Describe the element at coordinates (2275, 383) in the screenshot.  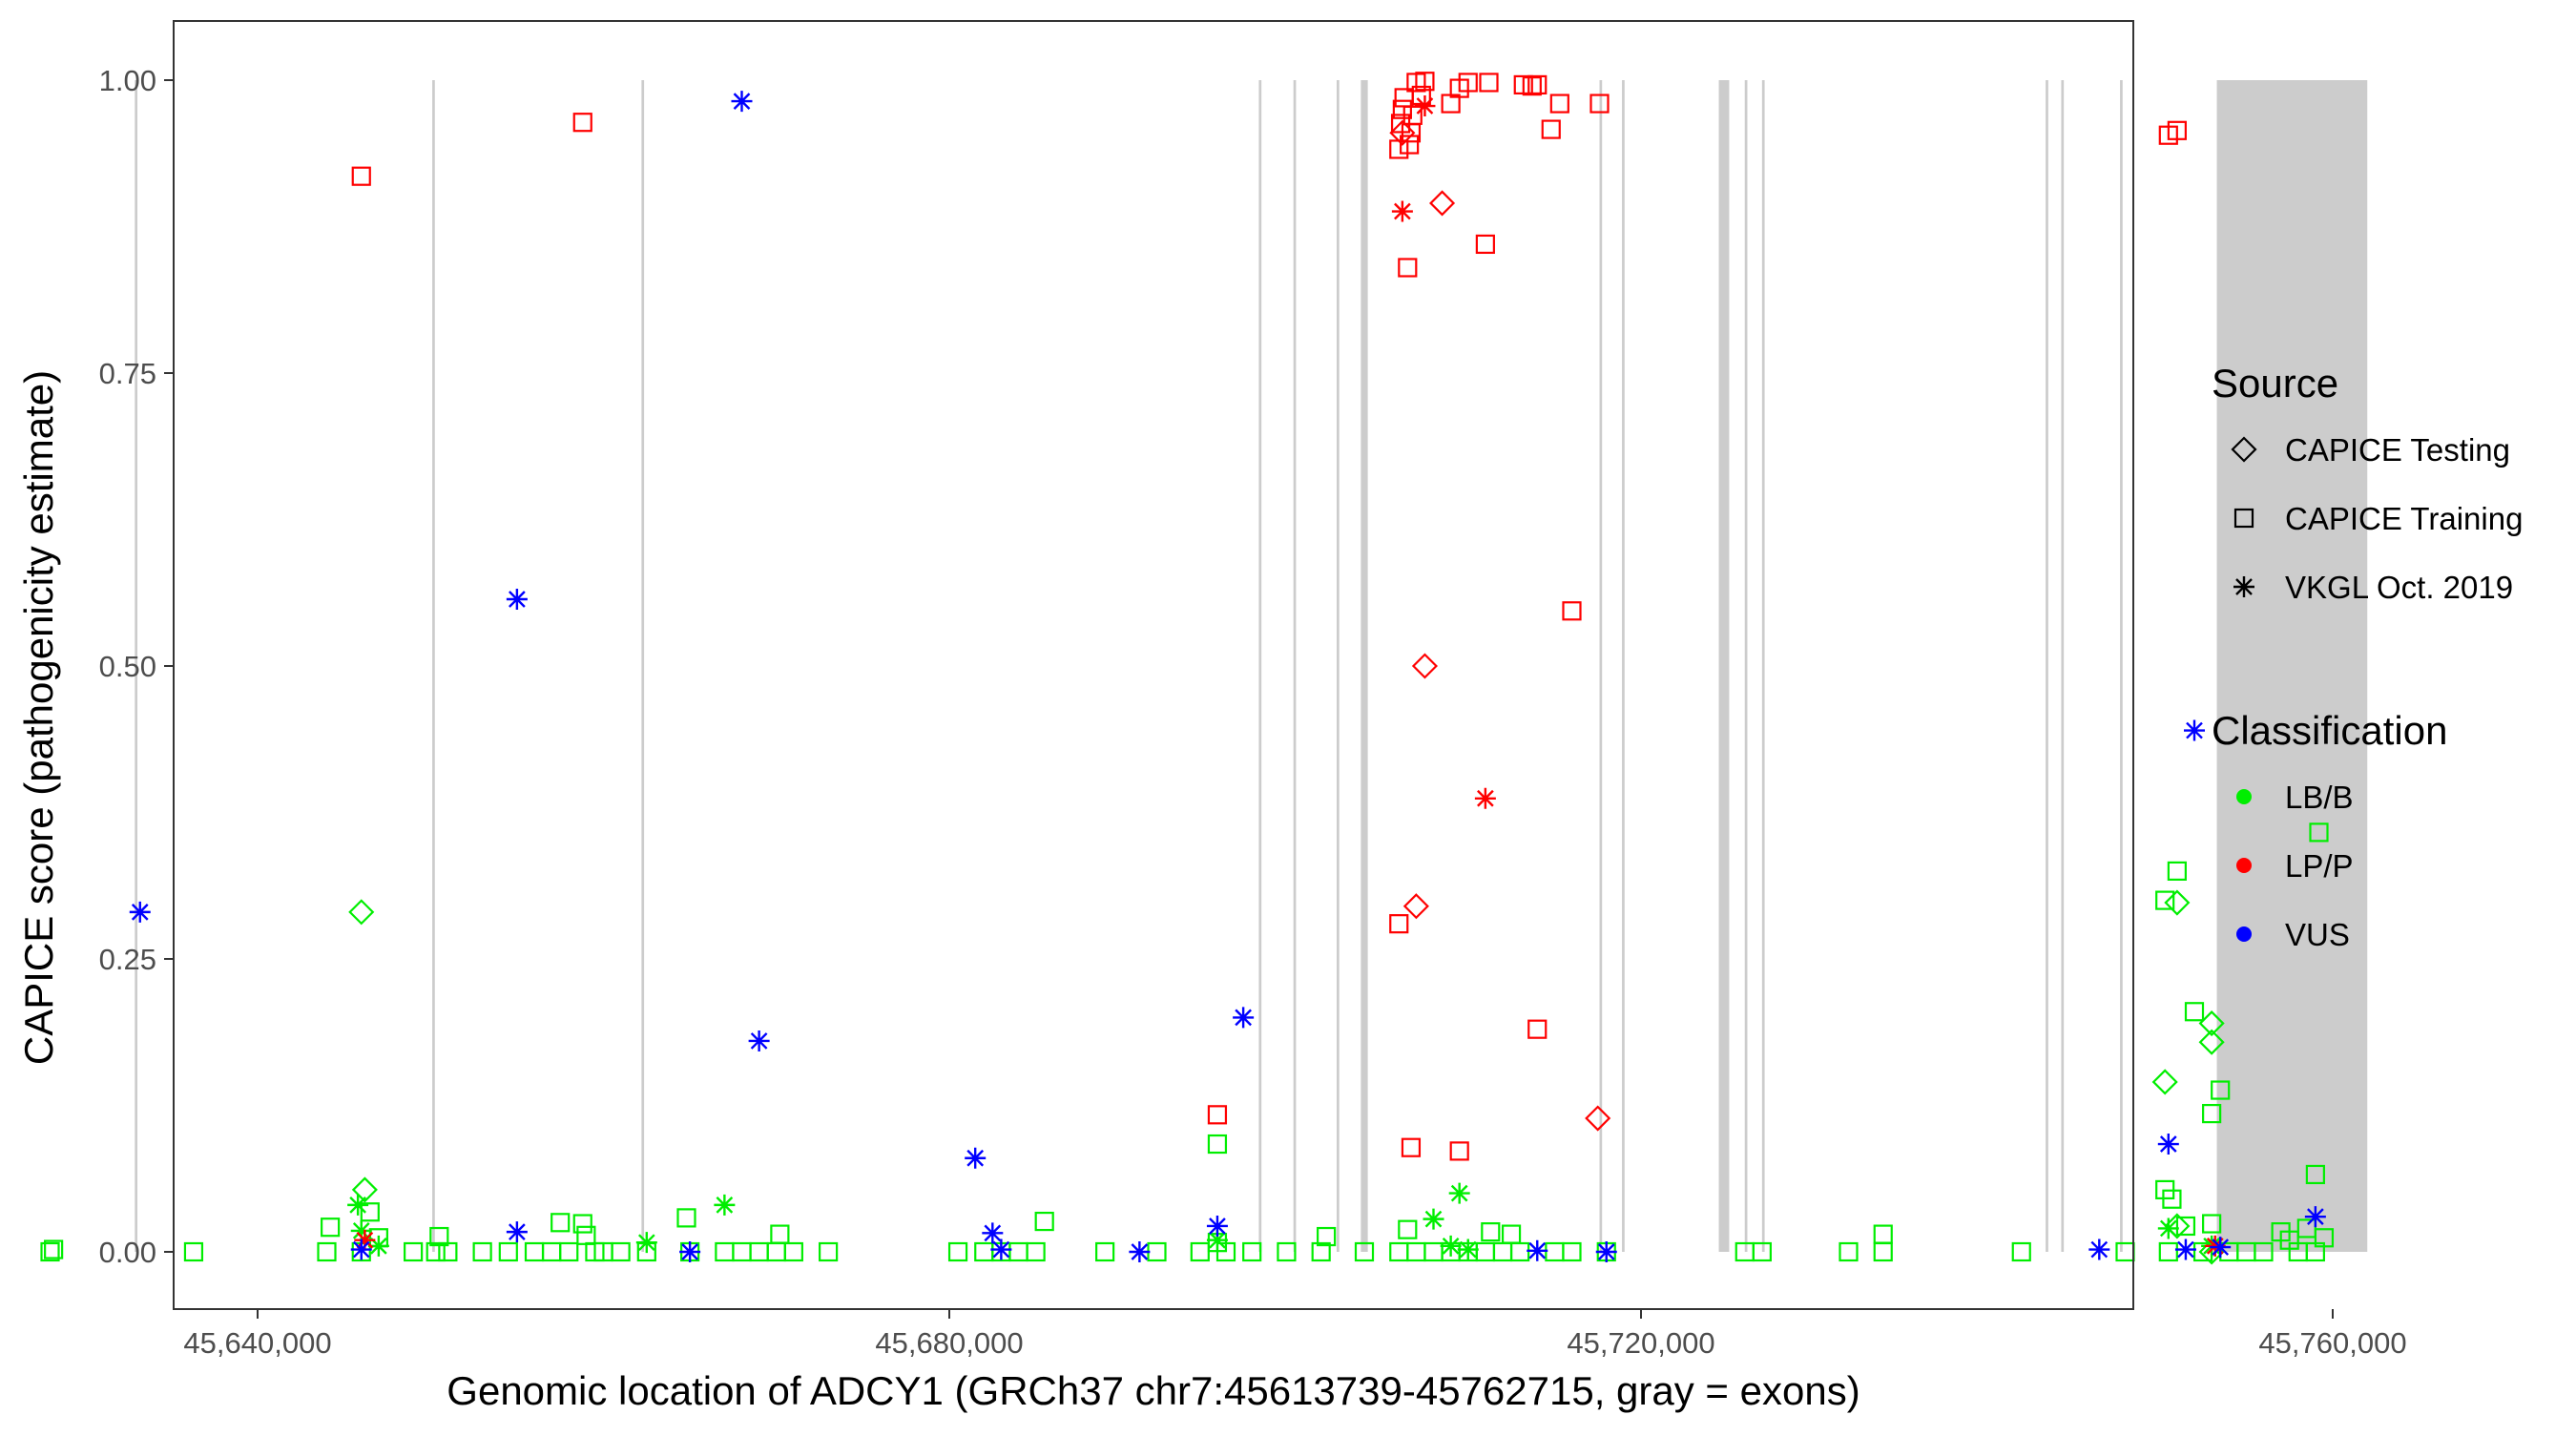
I see `legend-source-title: Source` at that location.